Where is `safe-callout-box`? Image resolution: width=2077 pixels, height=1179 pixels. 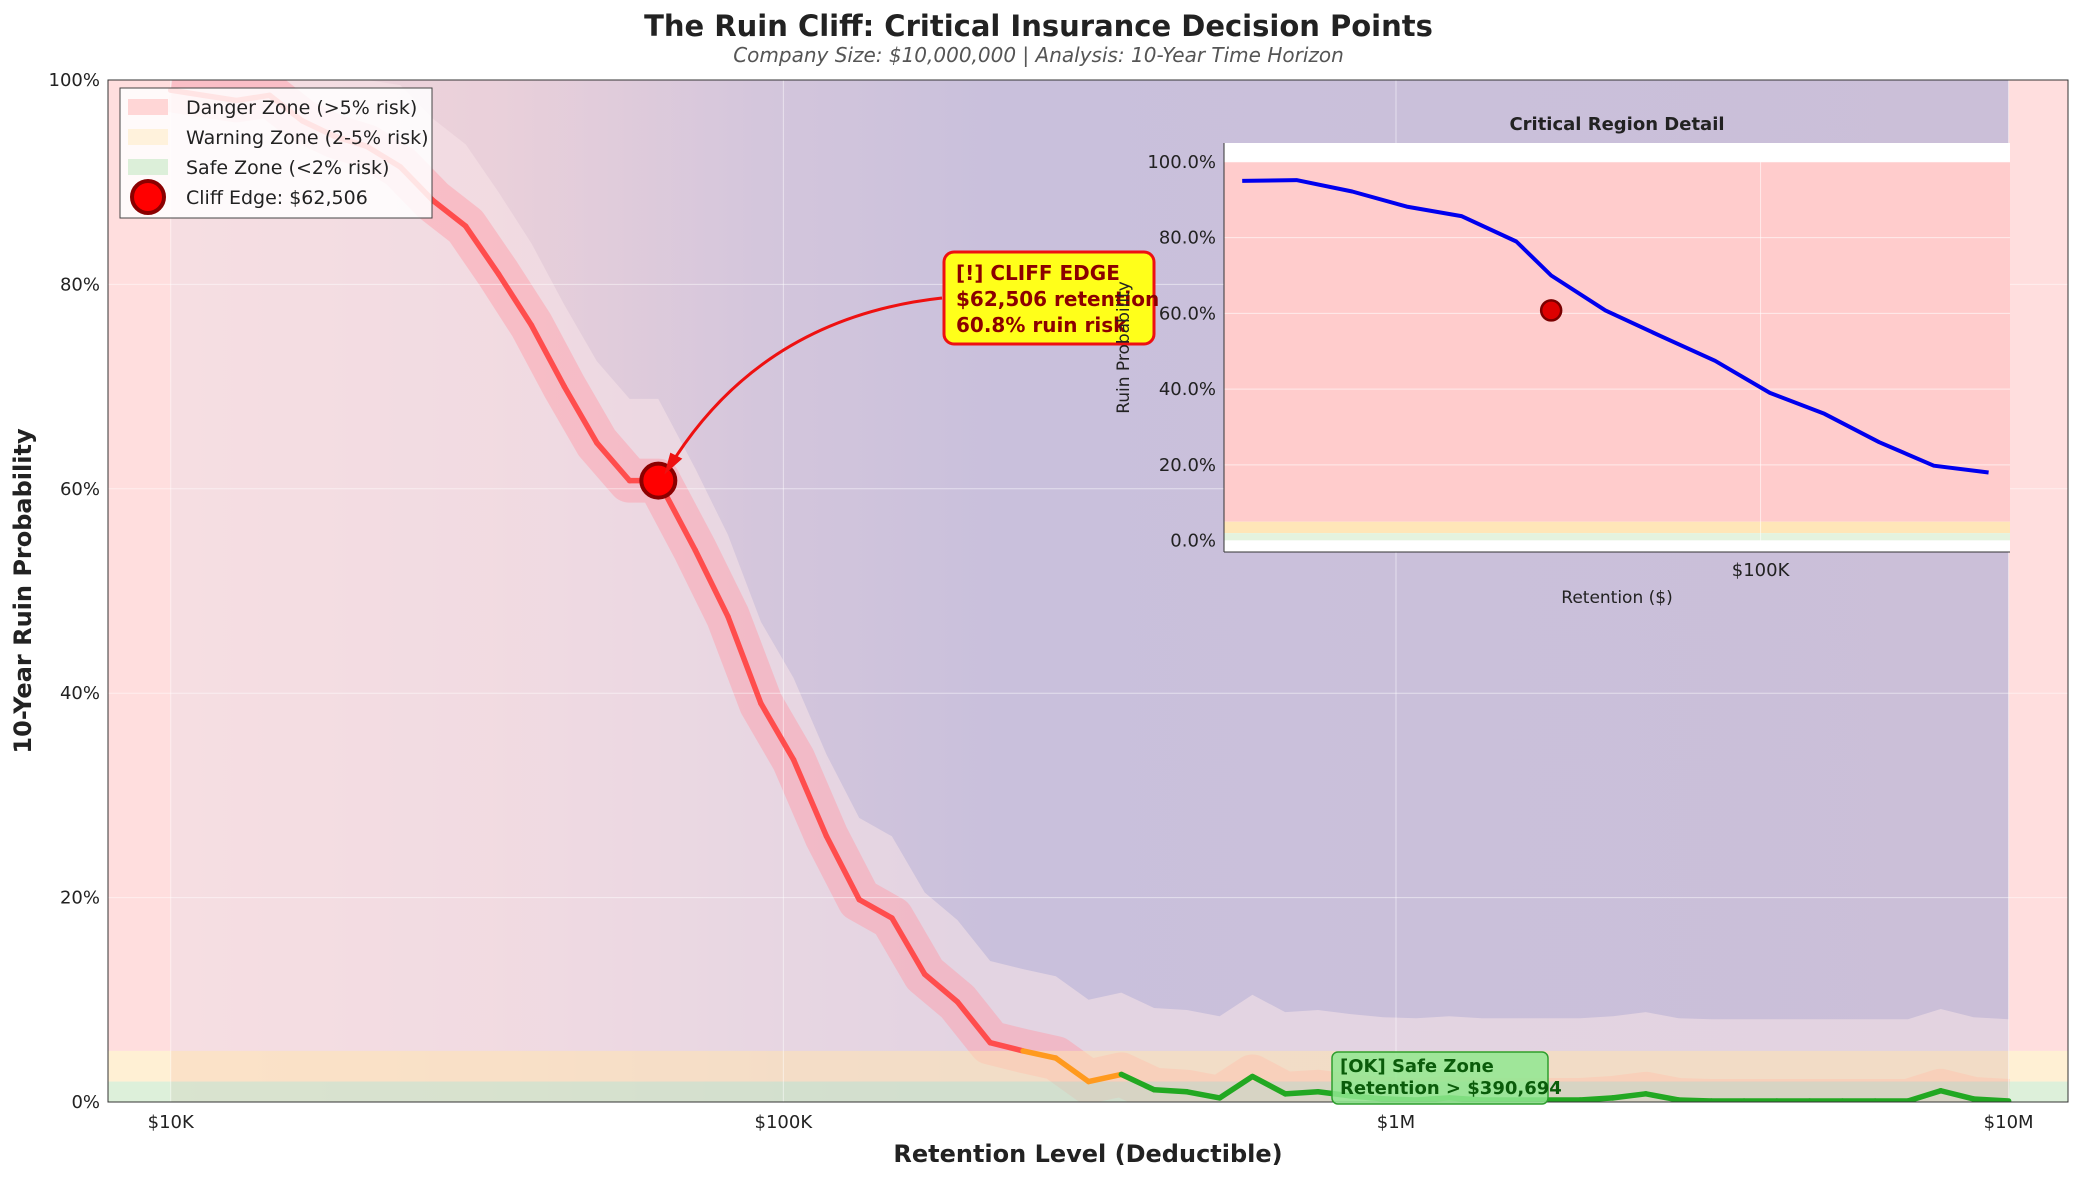 safe-callout-box is located at coordinates (1440, 1078).